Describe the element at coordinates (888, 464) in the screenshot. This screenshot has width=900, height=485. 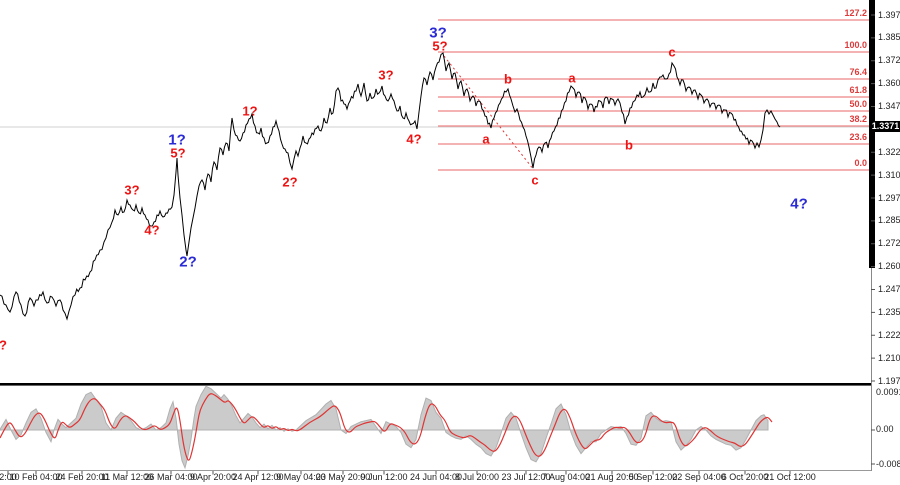
I see `indicator-min-label: -0.00862` at that location.